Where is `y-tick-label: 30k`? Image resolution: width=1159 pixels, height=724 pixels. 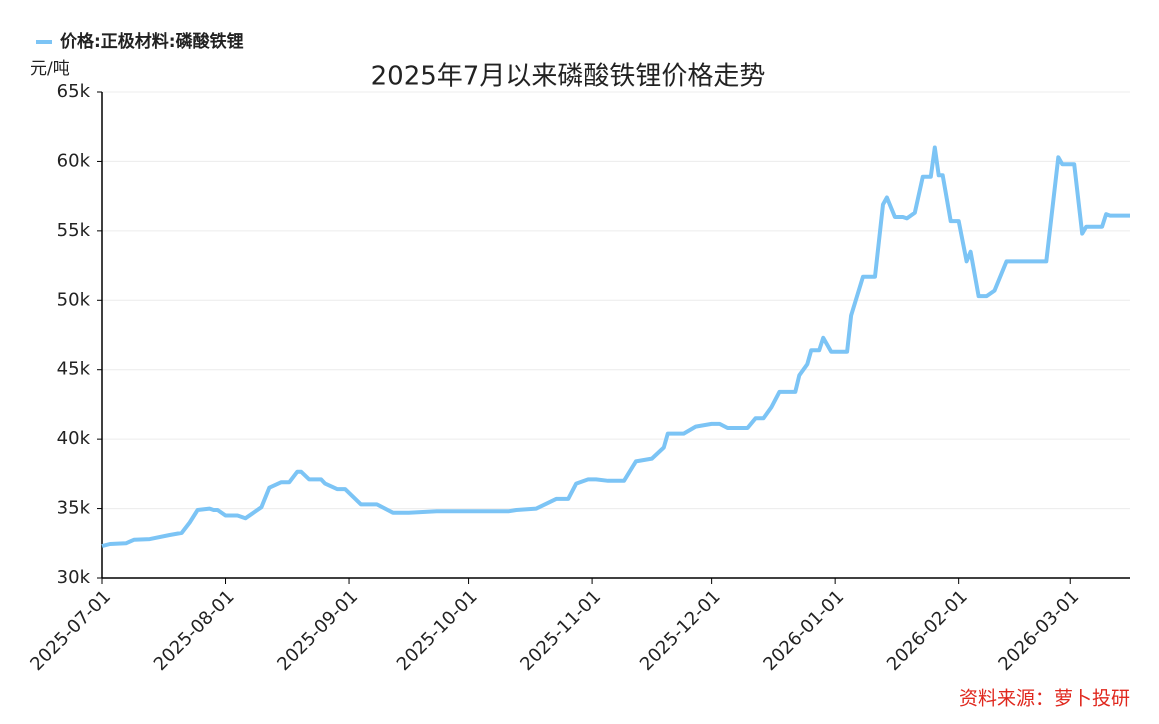
y-tick-label: 30k is located at coordinates (74, 577).